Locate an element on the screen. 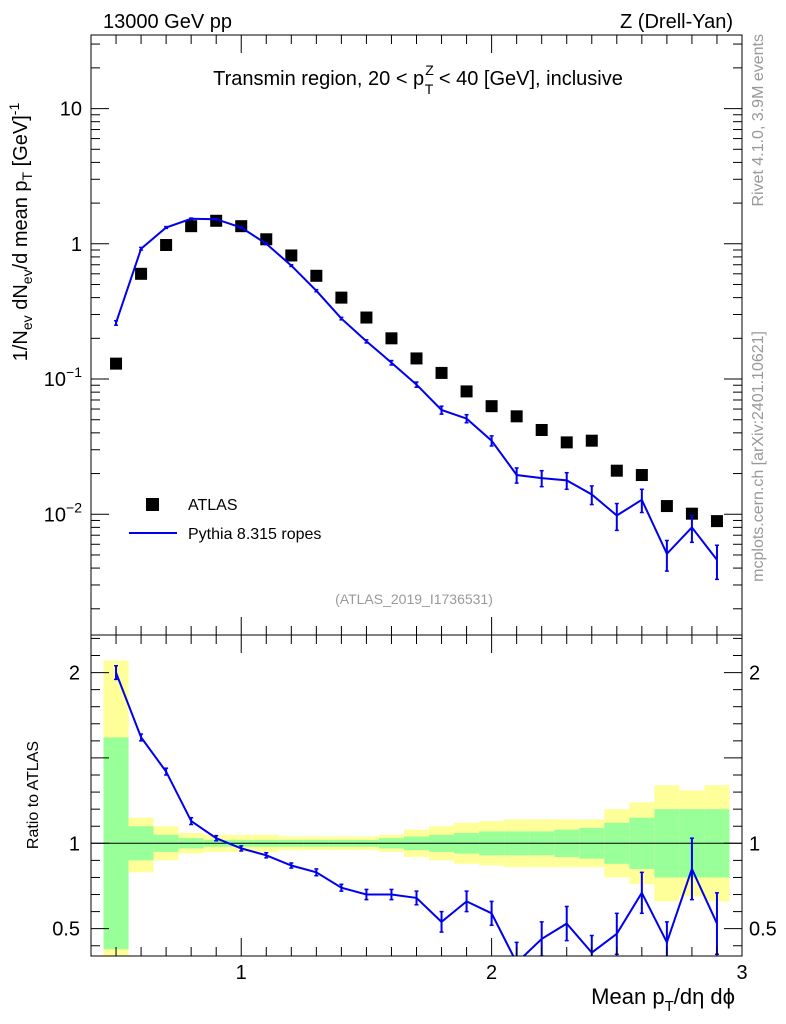 The image size is (786, 1024). ratio-y-tick-label-right: 2 is located at coordinates (754, 674).